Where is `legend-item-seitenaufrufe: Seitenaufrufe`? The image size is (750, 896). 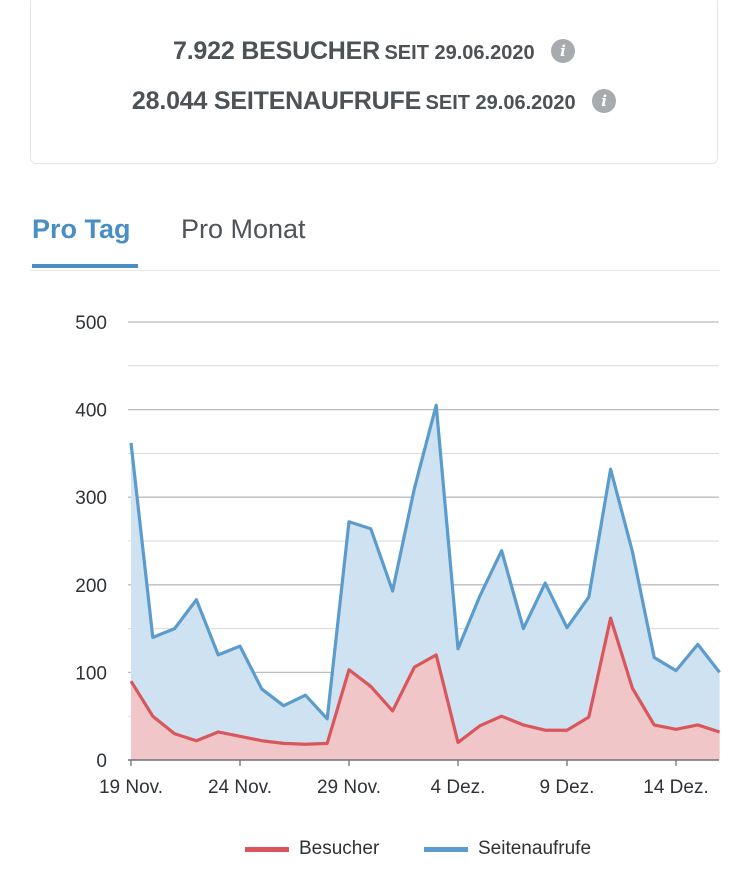 legend-item-seitenaufrufe: Seitenaufrufe is located at coordinates (507, 849).